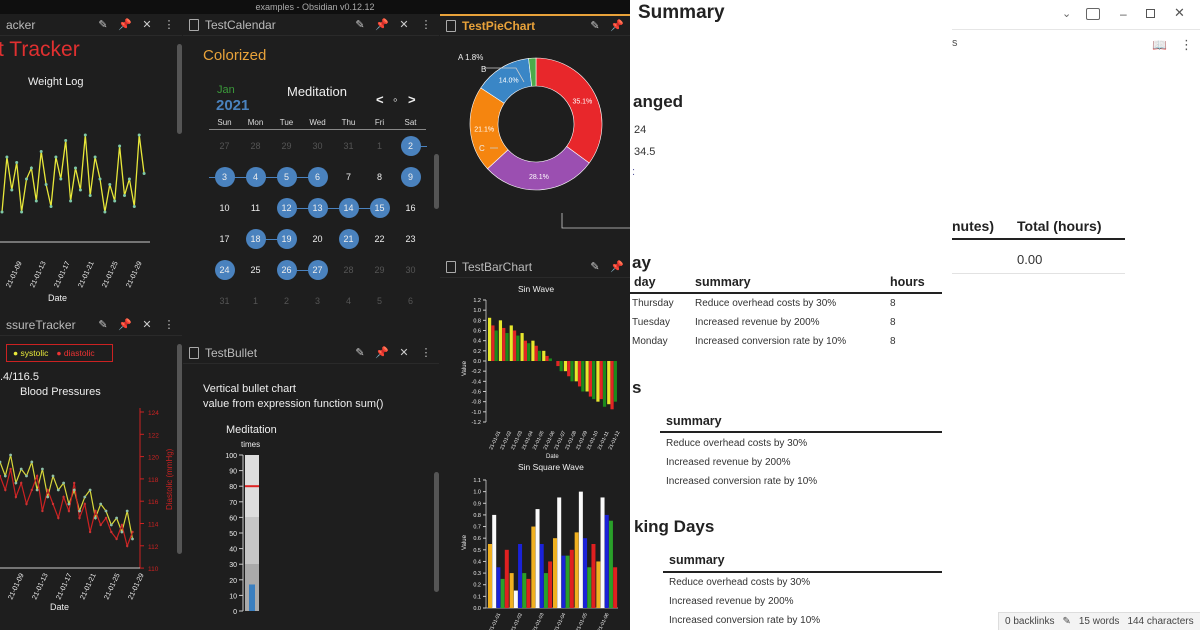 The height and width of the screenshot is (630, 1200). I want to click on reading-view-icon: 📖, so click(1159, 45).